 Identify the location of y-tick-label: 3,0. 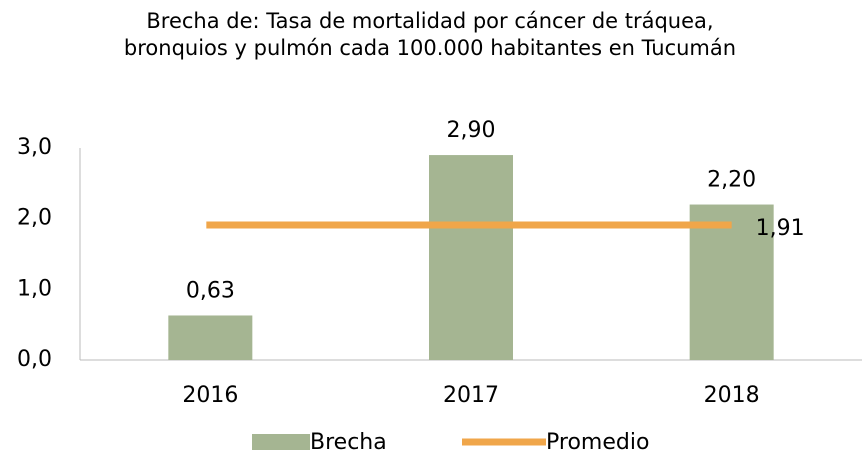
(34, 147).